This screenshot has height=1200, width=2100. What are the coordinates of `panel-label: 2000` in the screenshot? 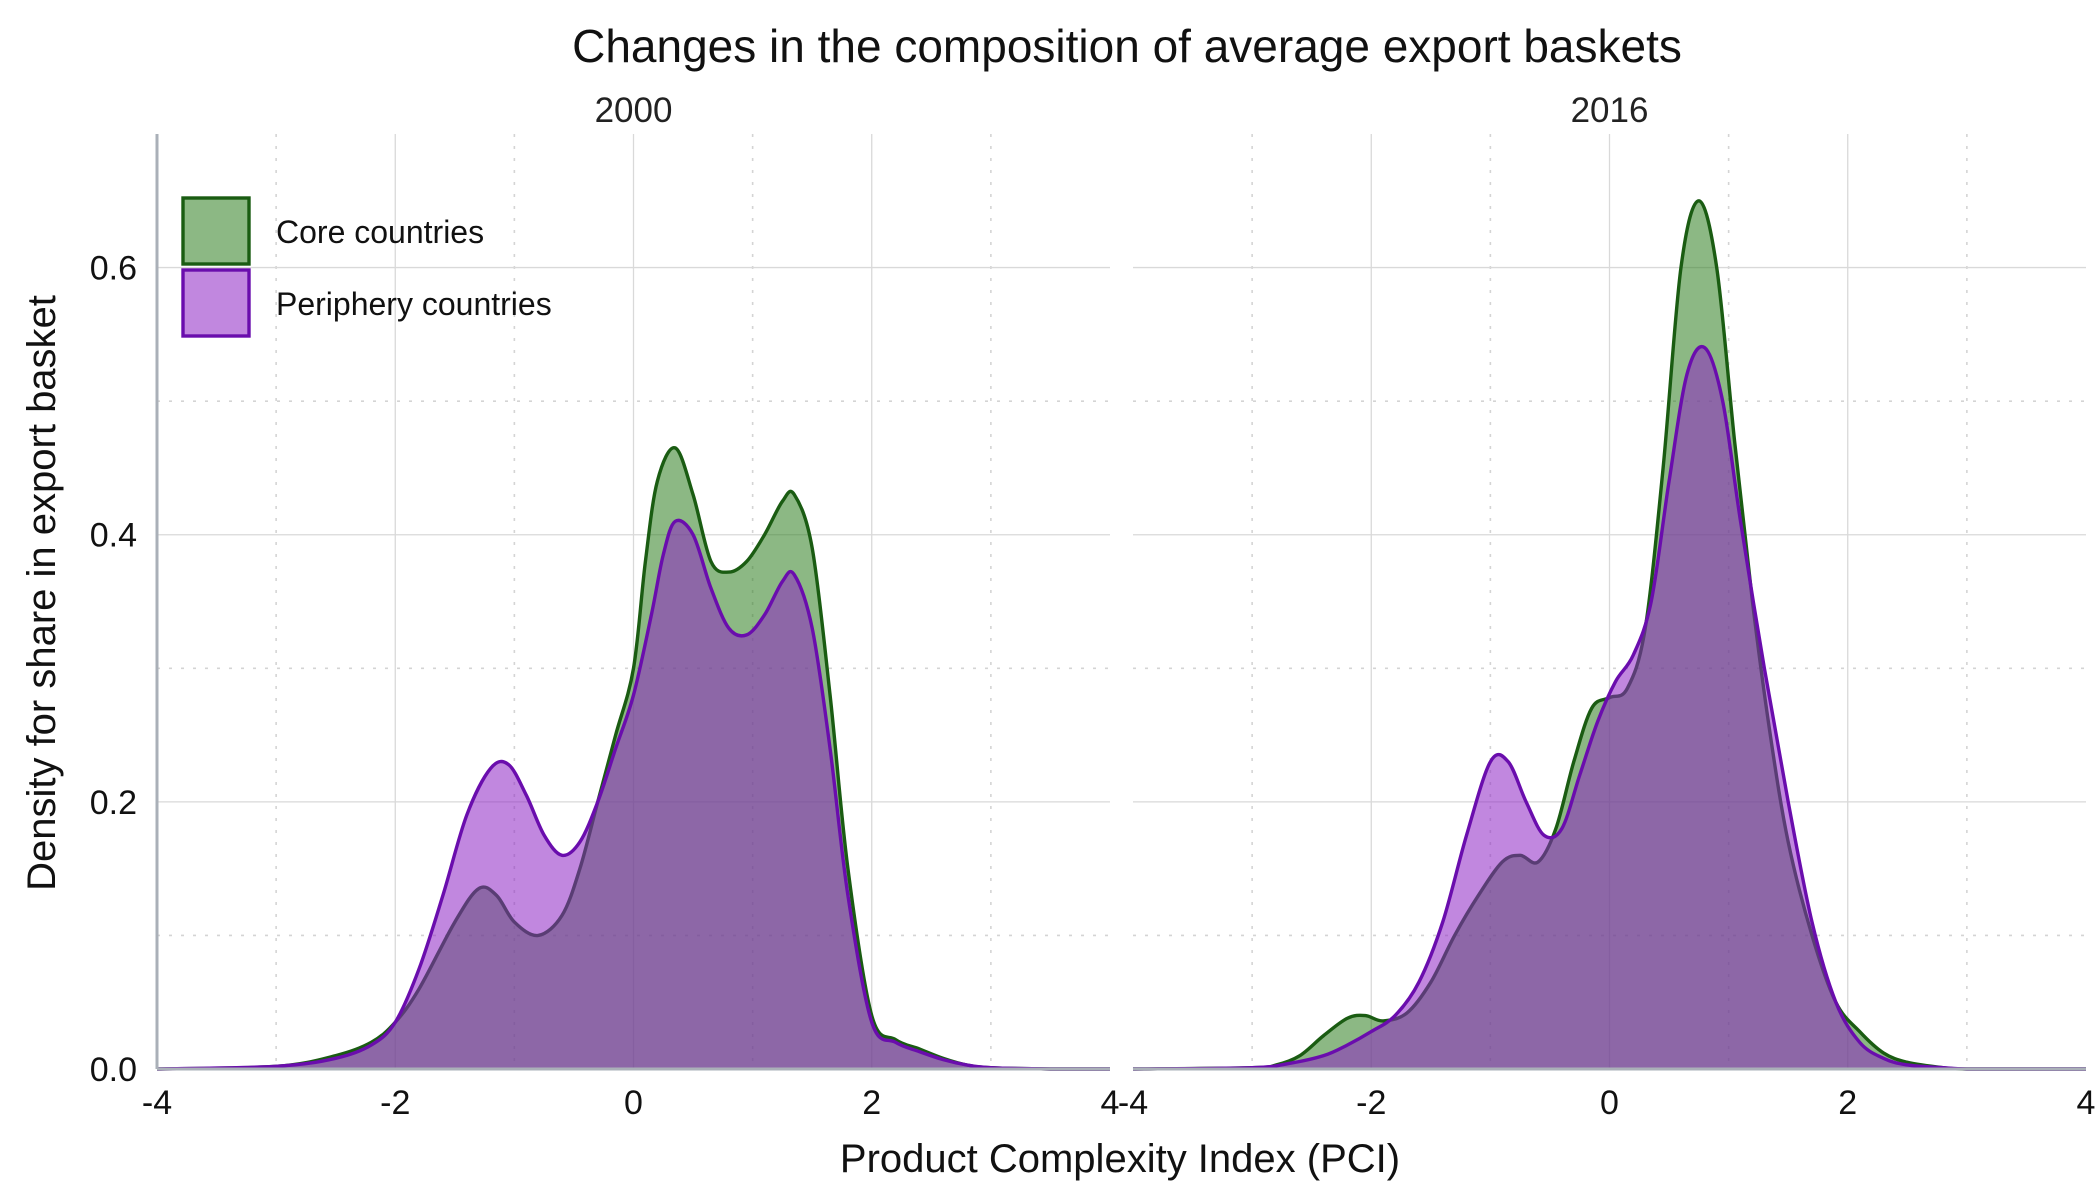 It's located at (634, 110).